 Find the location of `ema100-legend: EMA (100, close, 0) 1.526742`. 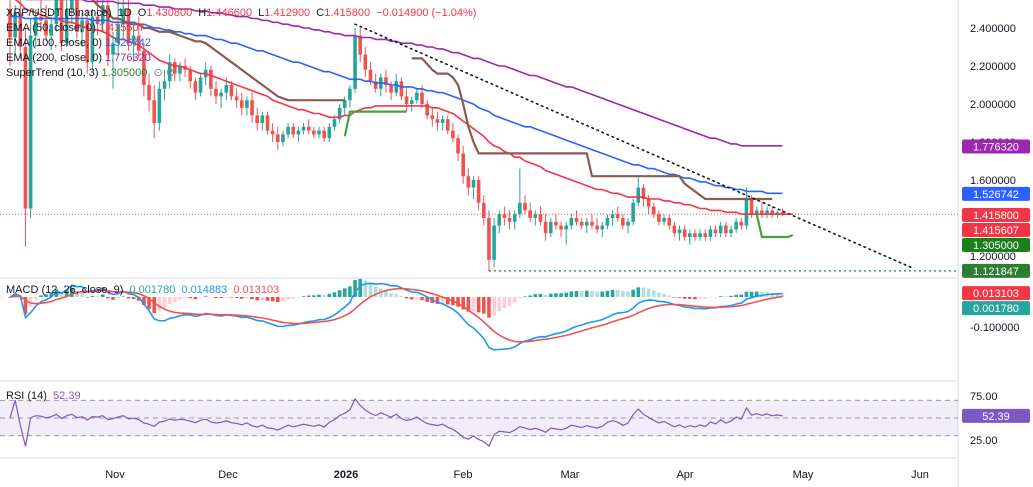

ema100-legend: EMA (100, close, 0) 1.526742 is located at coordinates (80, 43).